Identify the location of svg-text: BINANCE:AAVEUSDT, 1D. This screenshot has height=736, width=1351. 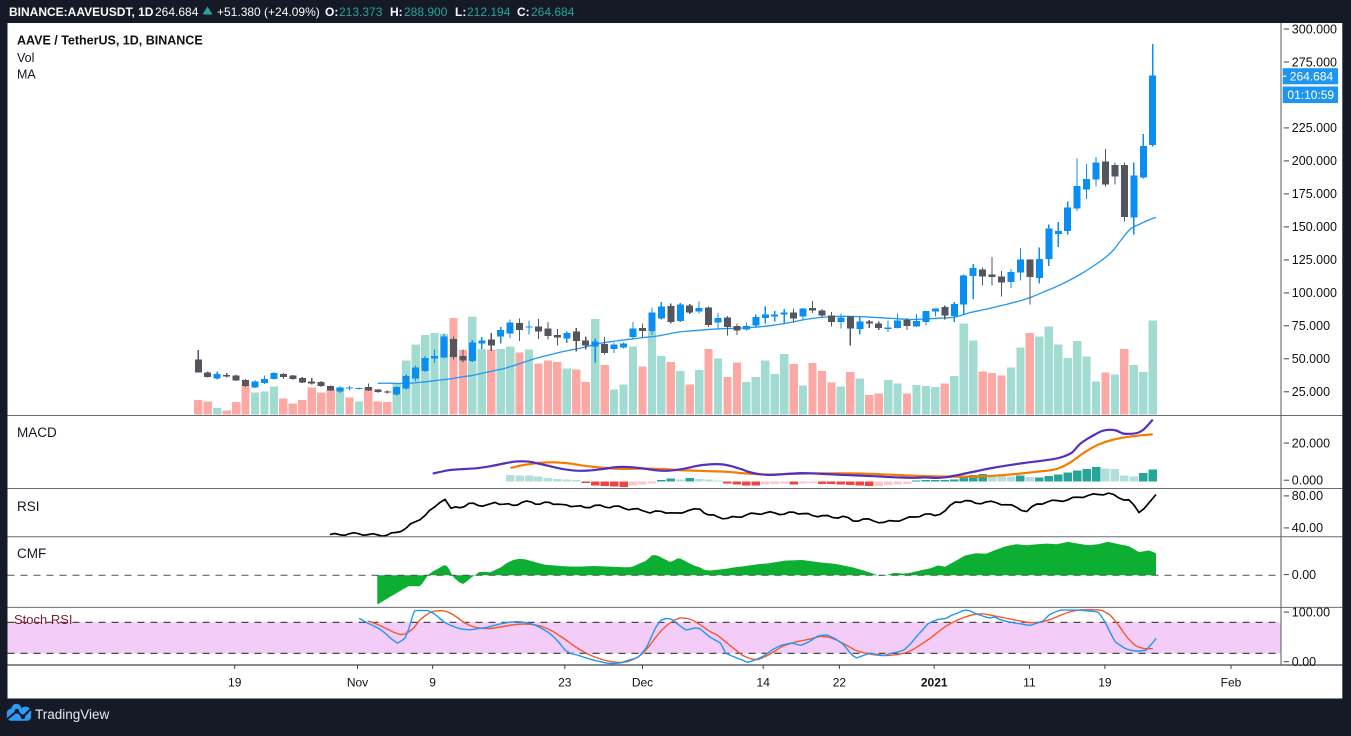
(81, 12).